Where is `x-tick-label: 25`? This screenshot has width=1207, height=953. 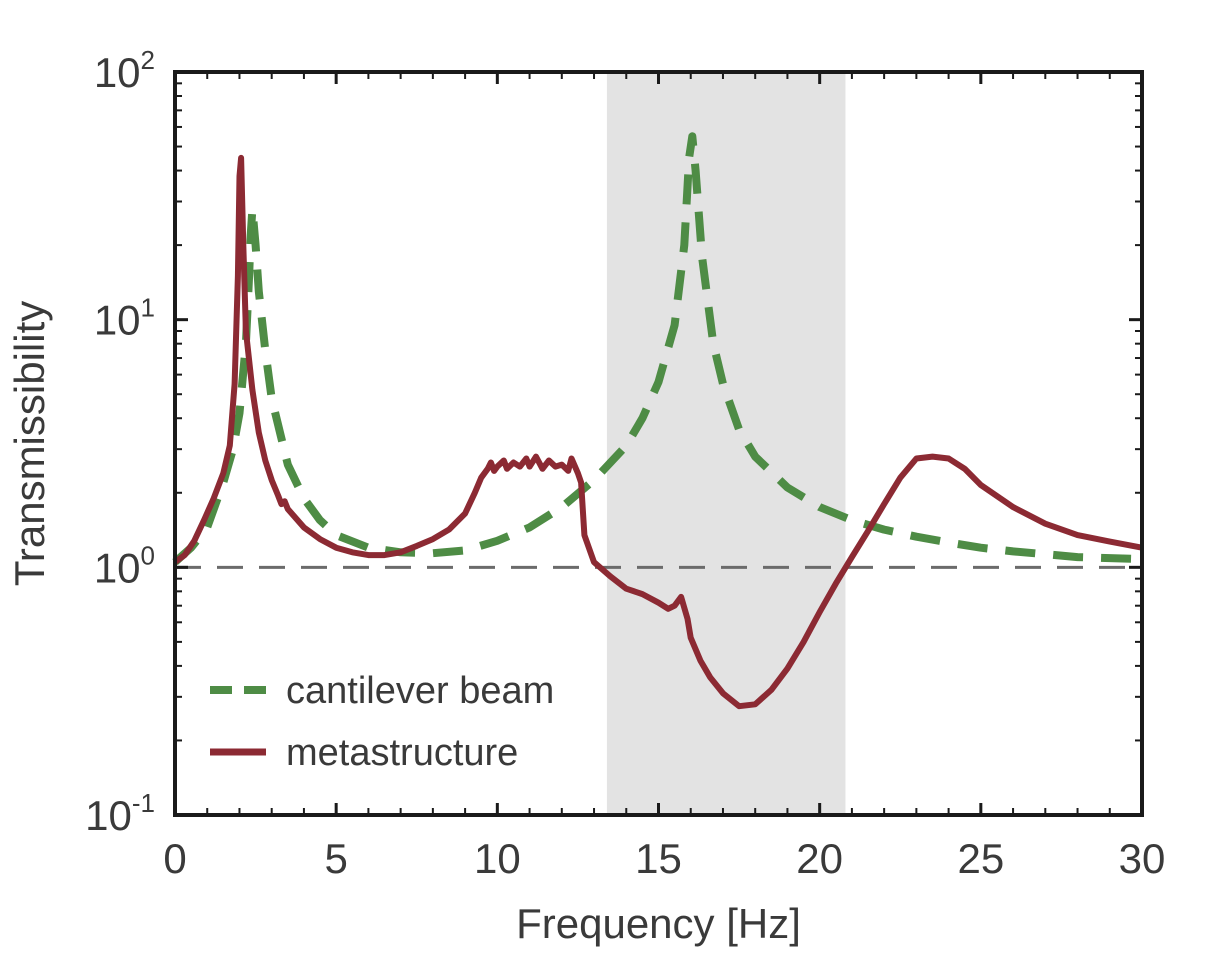
x-tick-label: 25 is located at coordinates (980, 858).